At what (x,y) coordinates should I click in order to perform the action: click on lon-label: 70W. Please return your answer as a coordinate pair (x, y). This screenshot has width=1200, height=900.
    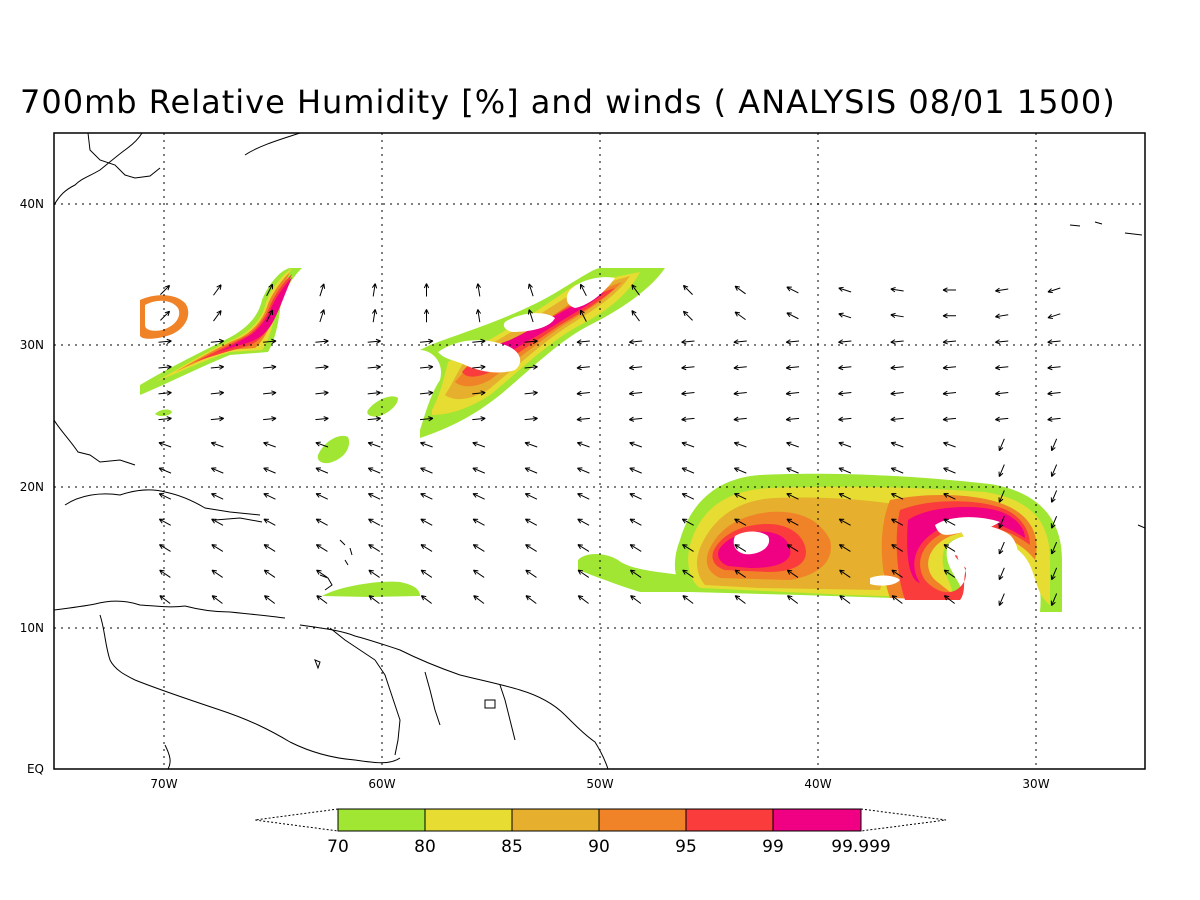
    Looking at the image, I should click on (163, 784).